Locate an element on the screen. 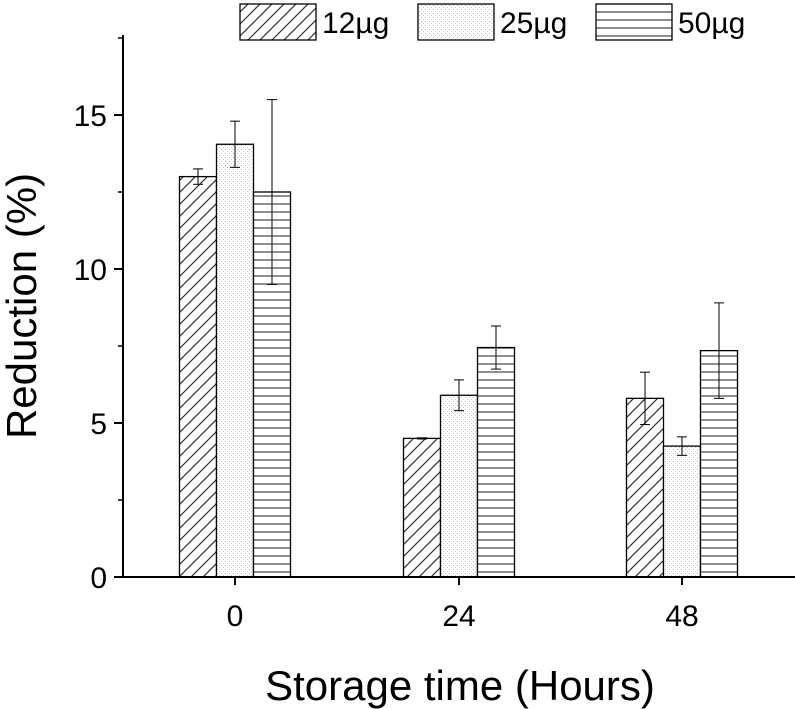 This screenshot has height=709, width=795. legend: 12µg 25µg 50µg is located at coordinates (492, 22).